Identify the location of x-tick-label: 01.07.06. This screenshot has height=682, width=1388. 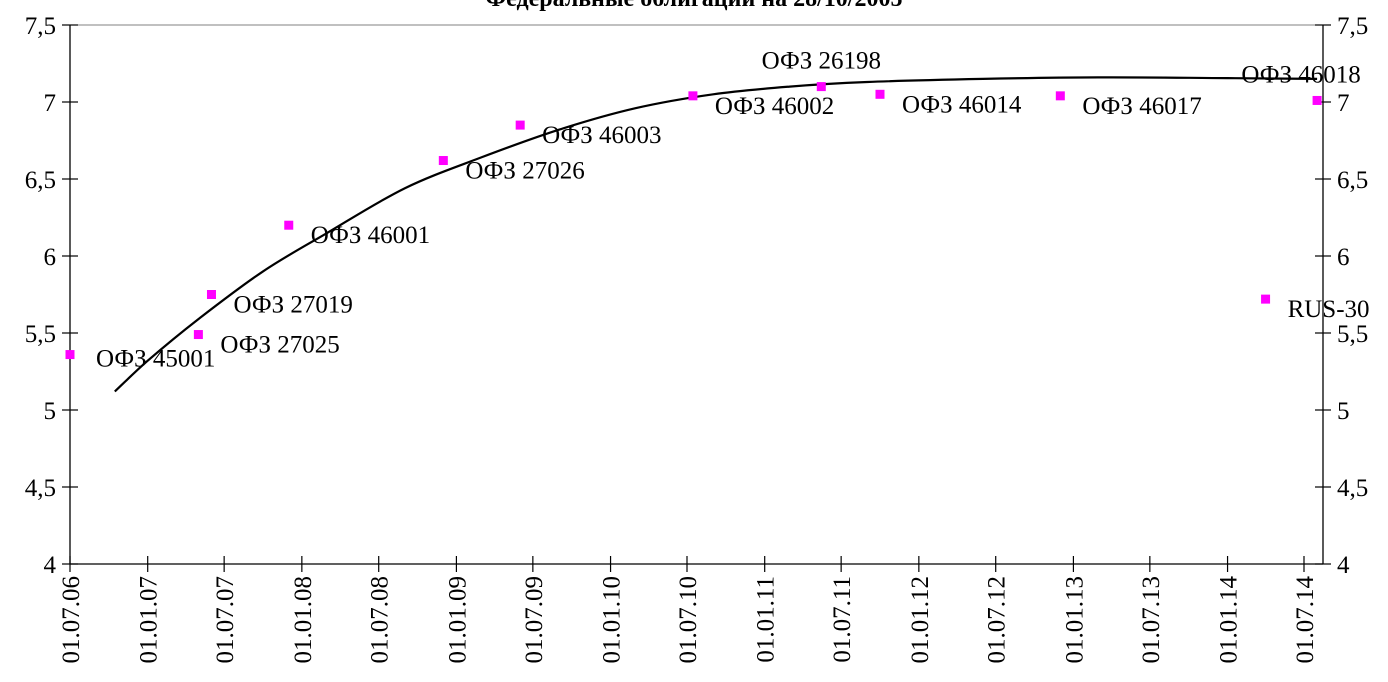
(71, 620).